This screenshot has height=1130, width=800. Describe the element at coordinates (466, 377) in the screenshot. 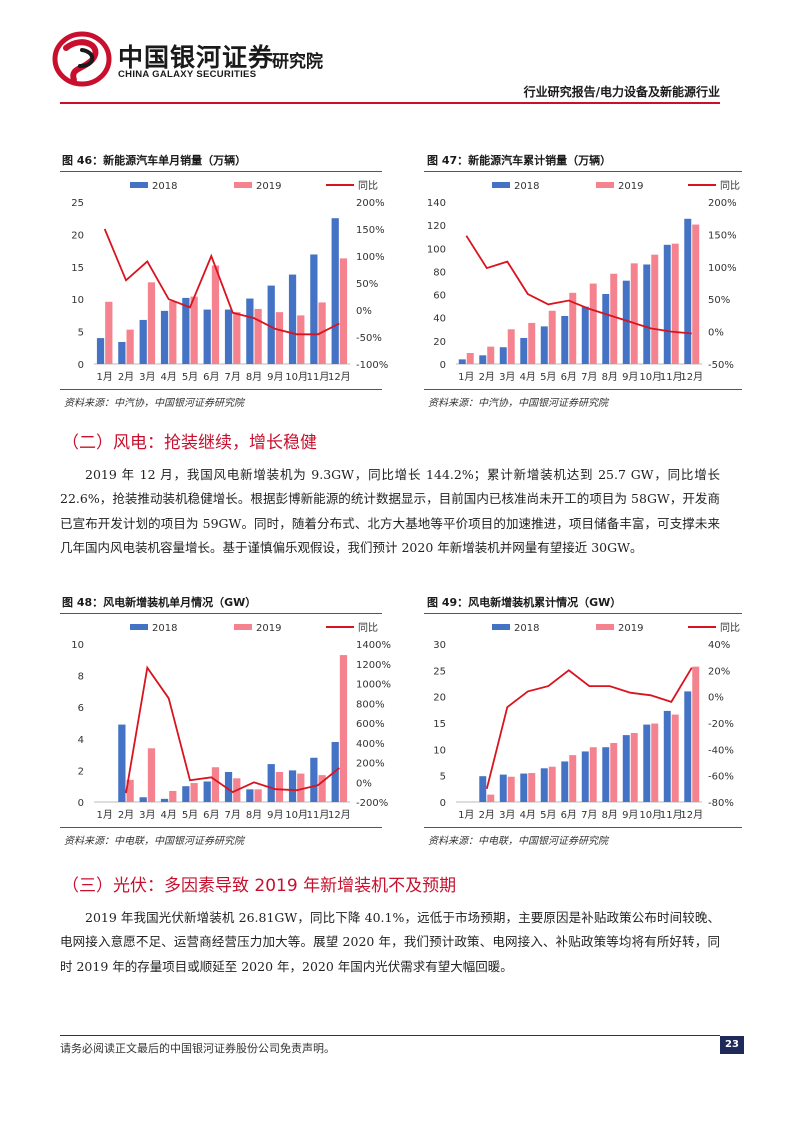

I see `x-tick-label: 1月` at that location.